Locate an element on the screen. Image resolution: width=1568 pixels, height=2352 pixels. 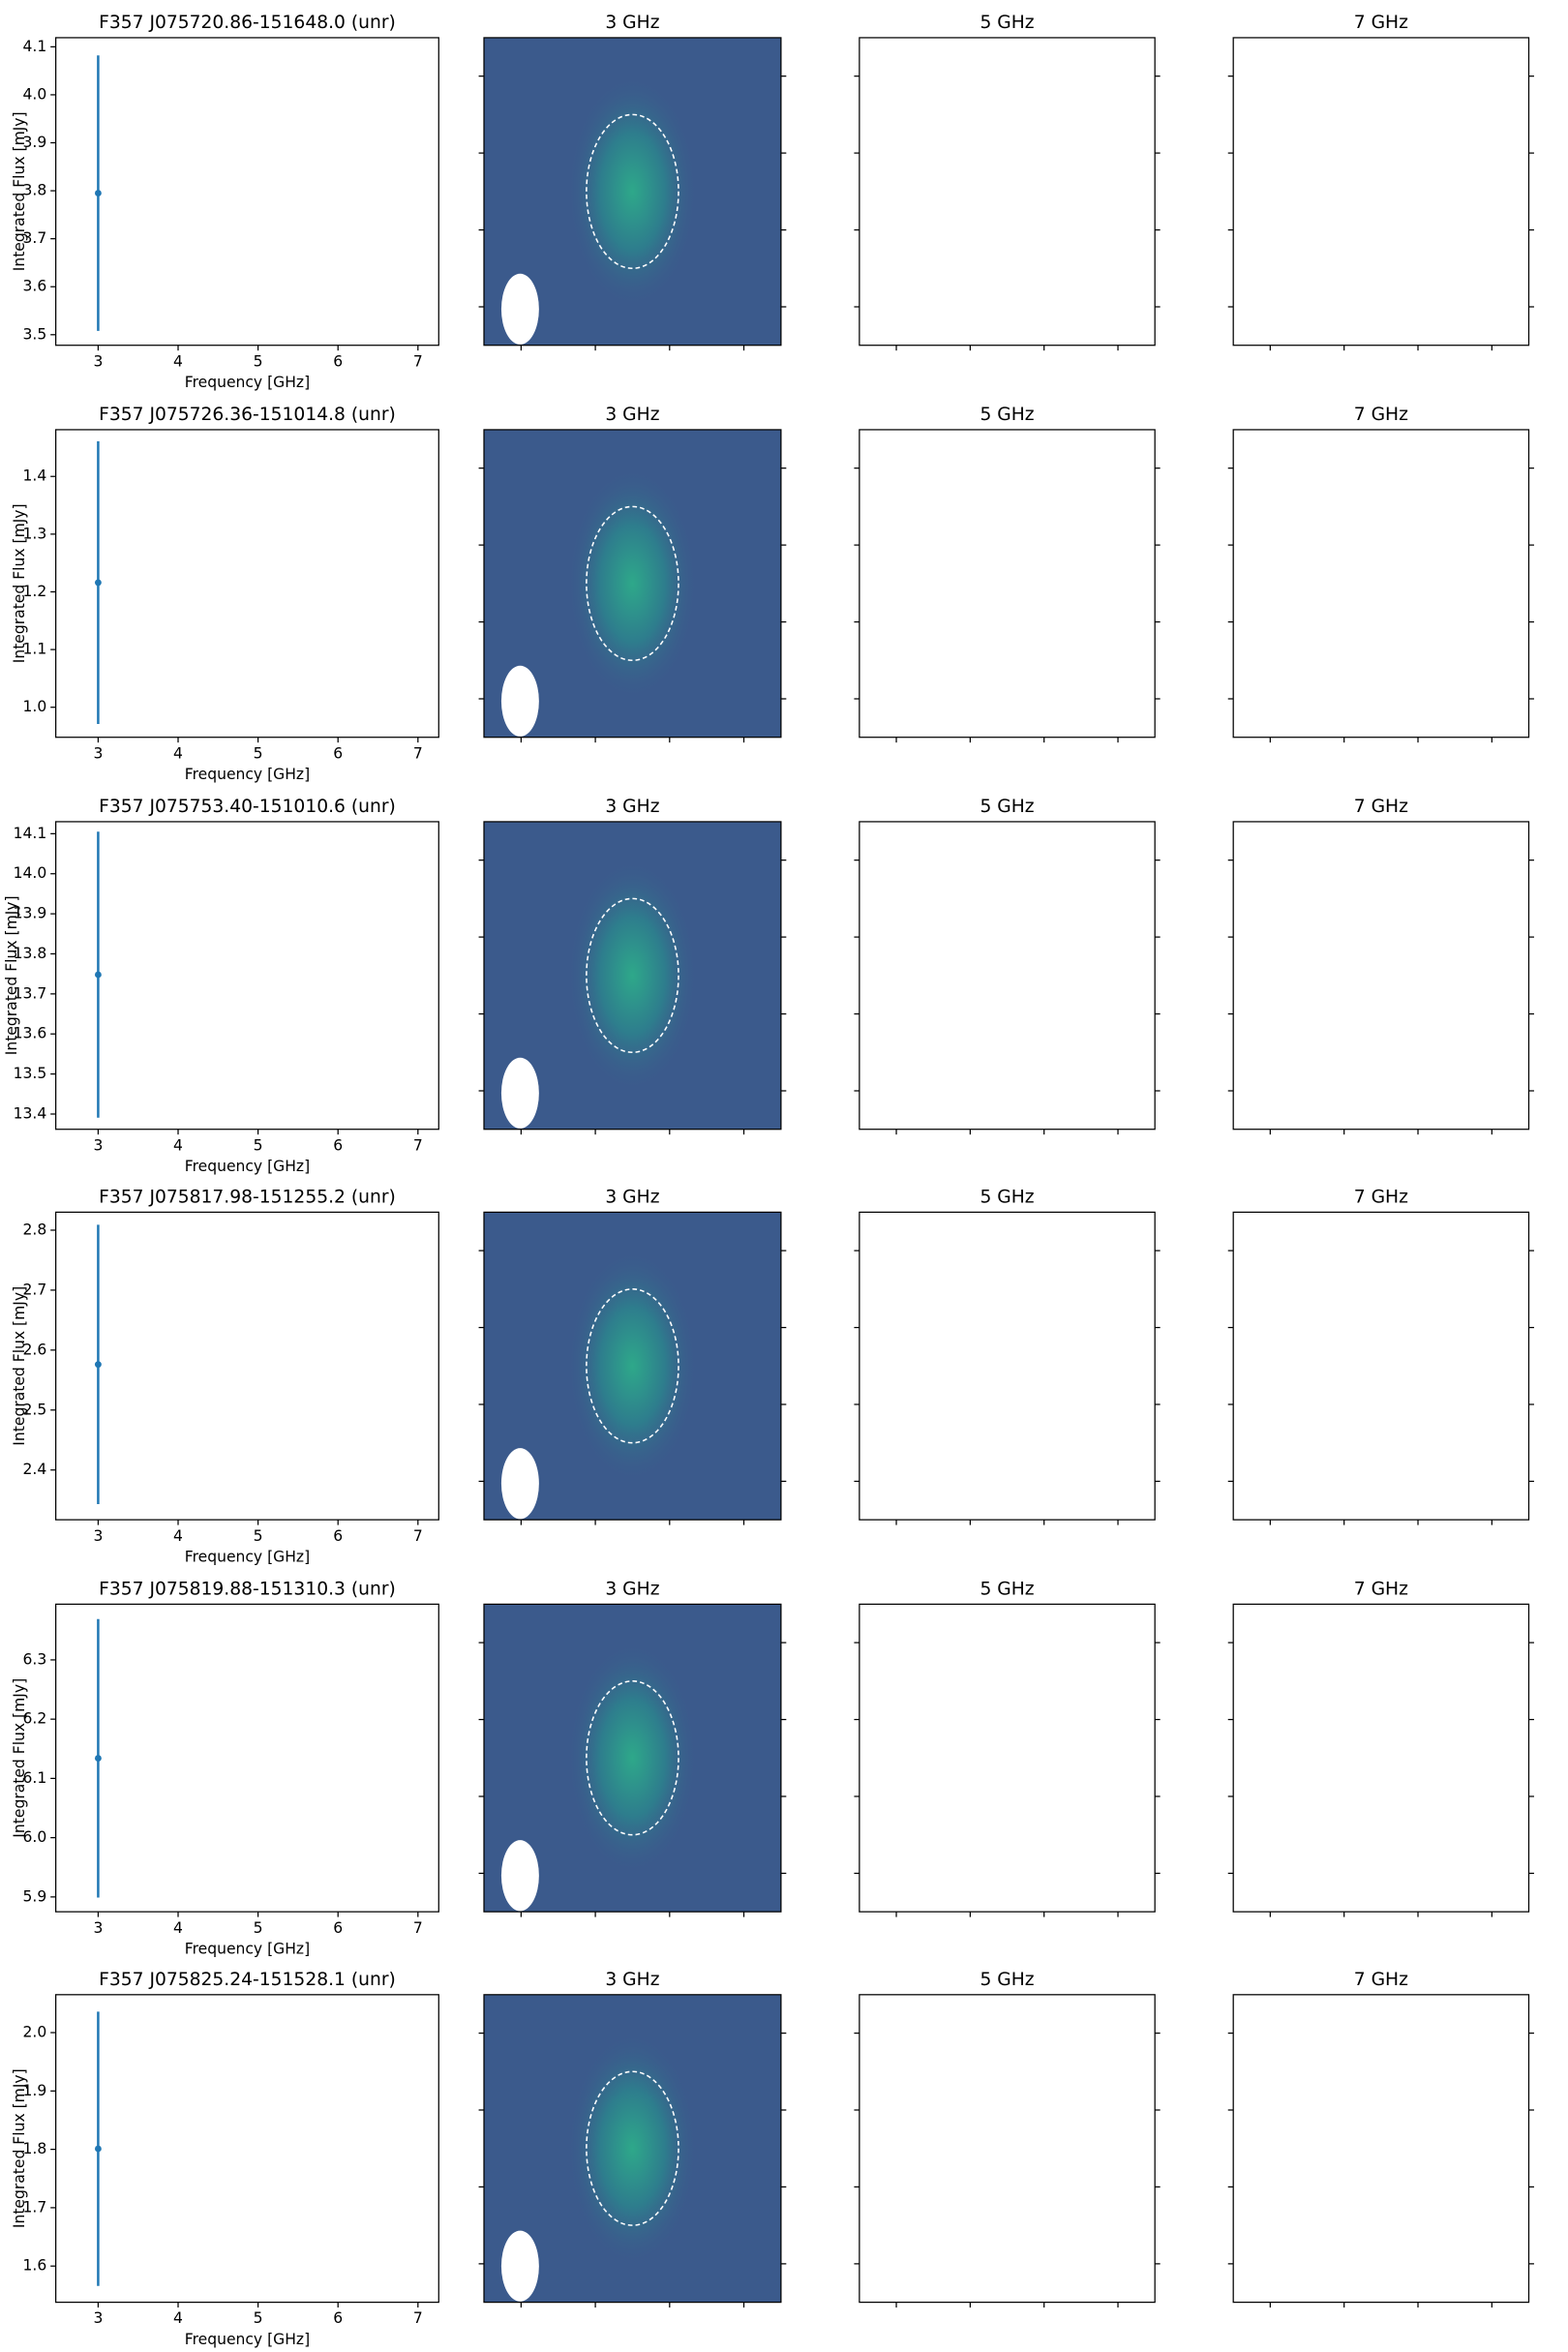
y-tick-label: 1.1 is located at coordinates (35, 649).